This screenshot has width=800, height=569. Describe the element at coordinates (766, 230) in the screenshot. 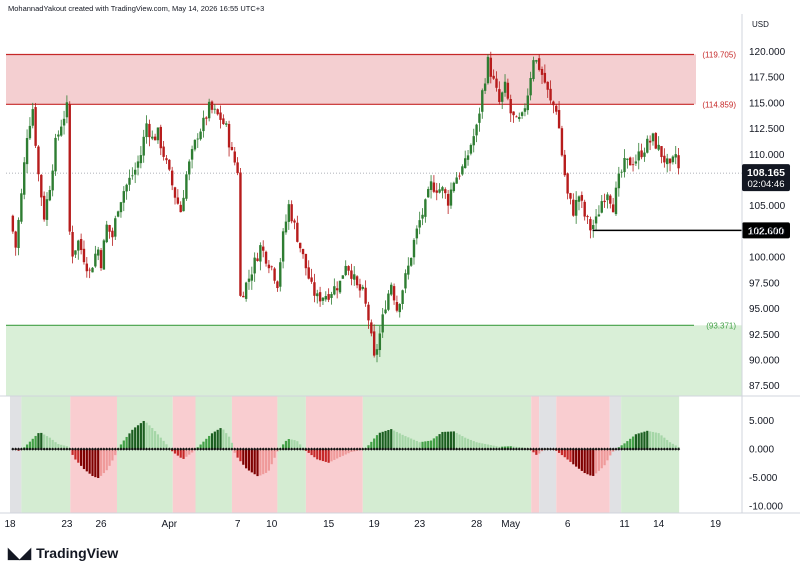

I see `marked-level-tag` at that location.